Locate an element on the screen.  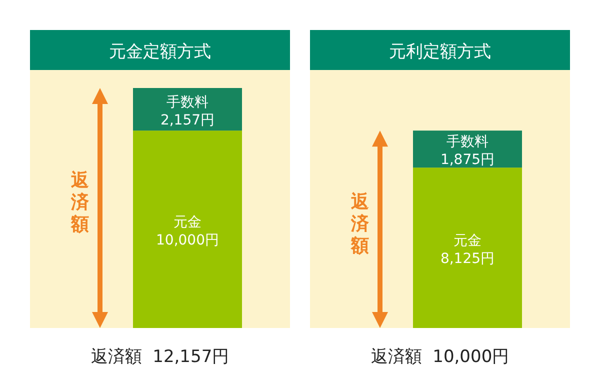
chart-title: 元金定額方式 is located at coordinates (160, 52).